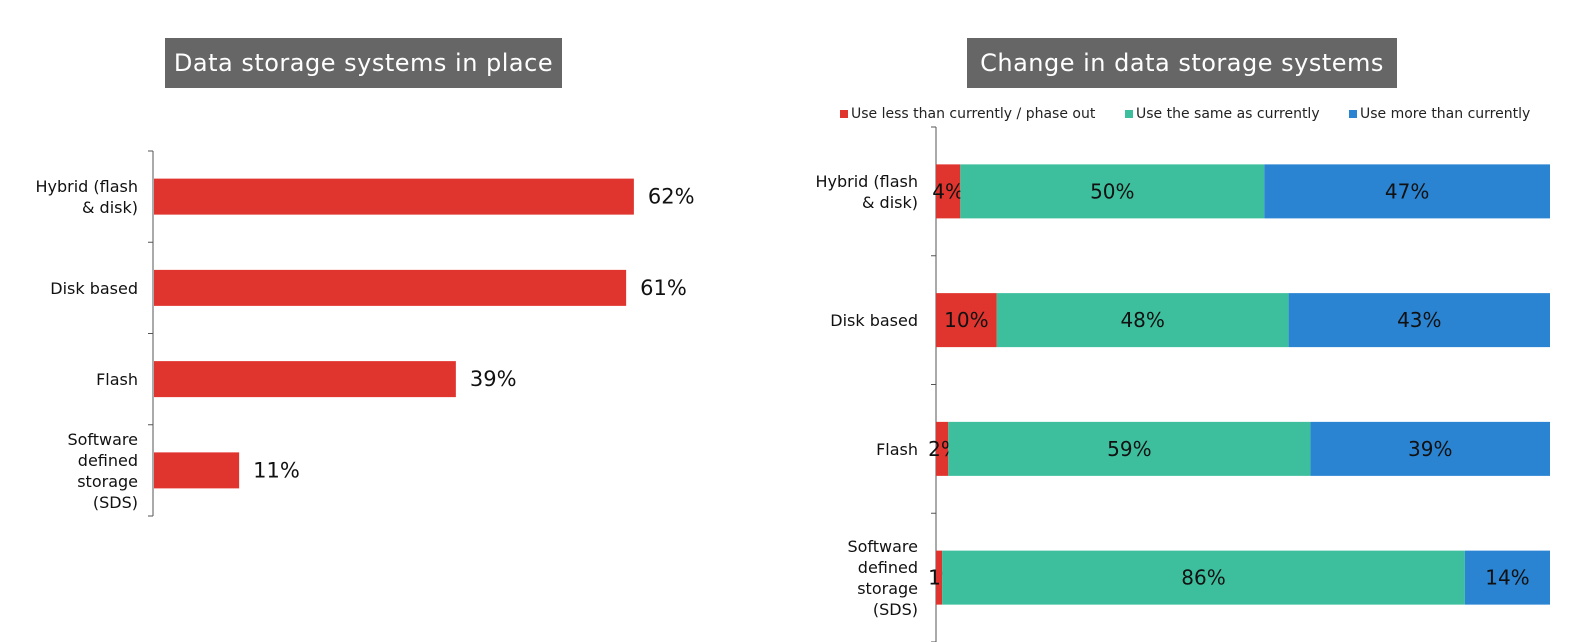 This screenshot has width=1584, height=642. Describe the element at coordinates (1445, 114) in the screenshot. I see `chart2-legend-label: Use more than currently` at that location.